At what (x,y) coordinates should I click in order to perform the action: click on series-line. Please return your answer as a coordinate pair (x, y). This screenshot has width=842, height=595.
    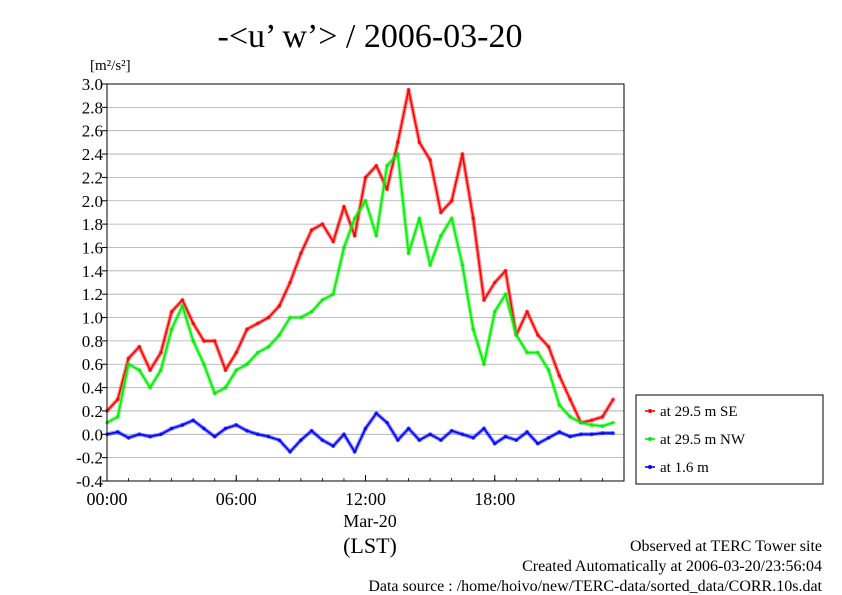
    Looking at the image, I should click on (360, 432).